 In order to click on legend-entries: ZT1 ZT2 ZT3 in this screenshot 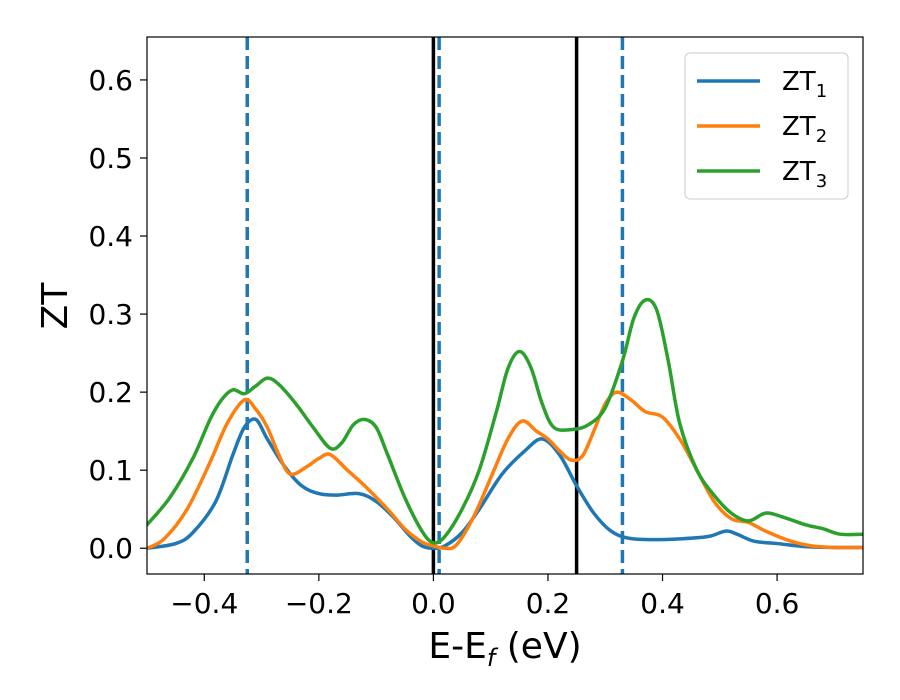, I will do `click(762, 129)`.